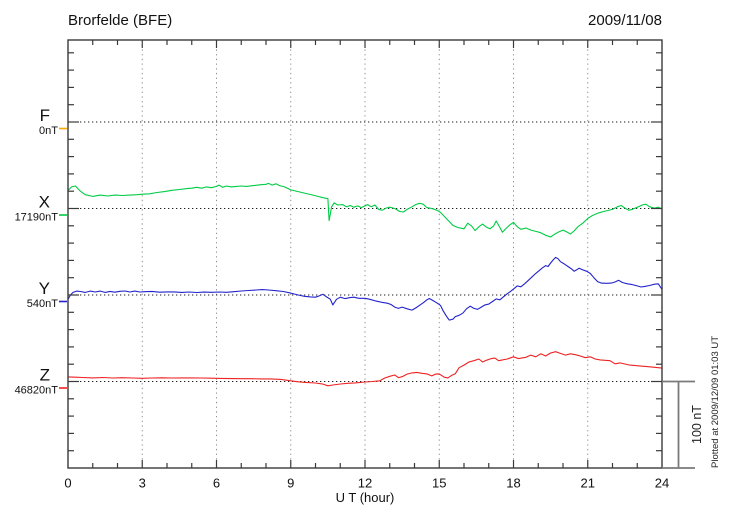 The image size is (730, 520). I want to click on channel-letter-Y: Y, so click(44, 288).